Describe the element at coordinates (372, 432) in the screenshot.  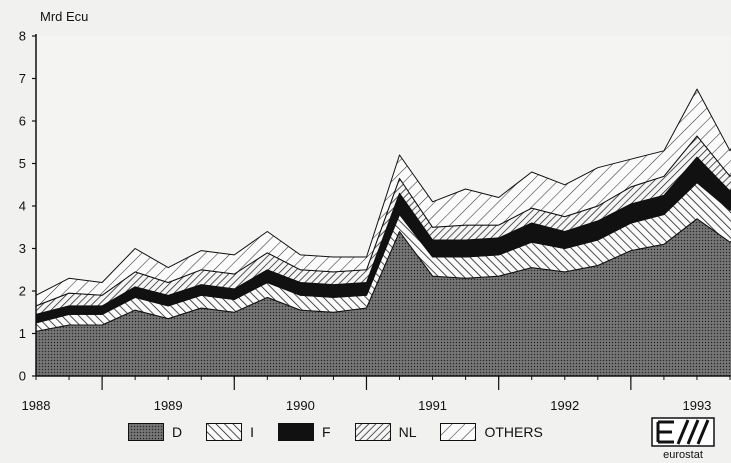
I see `legend-swatch-nl` at that location.